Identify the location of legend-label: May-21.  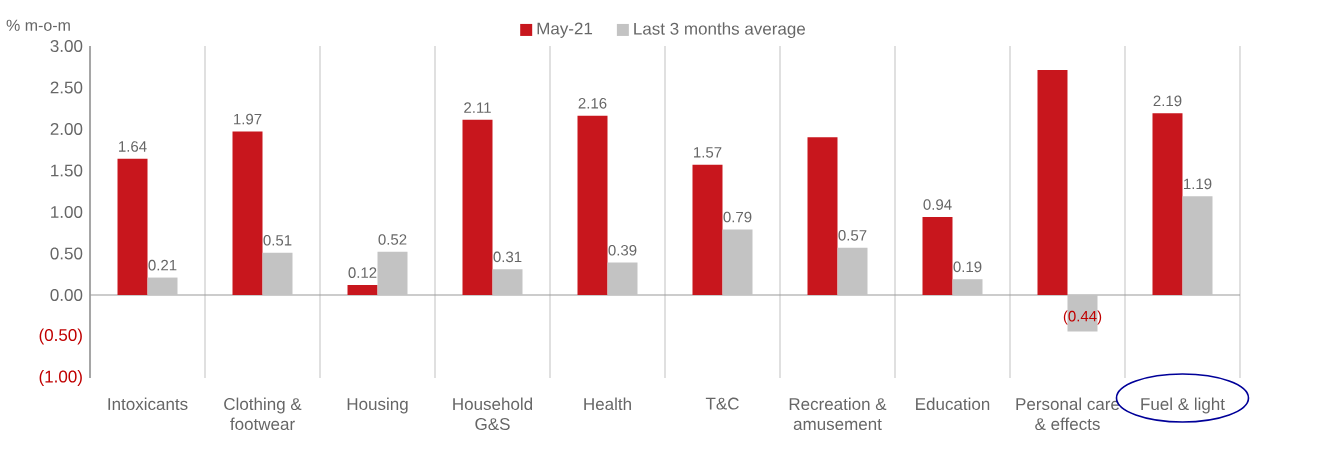
(565, 30).